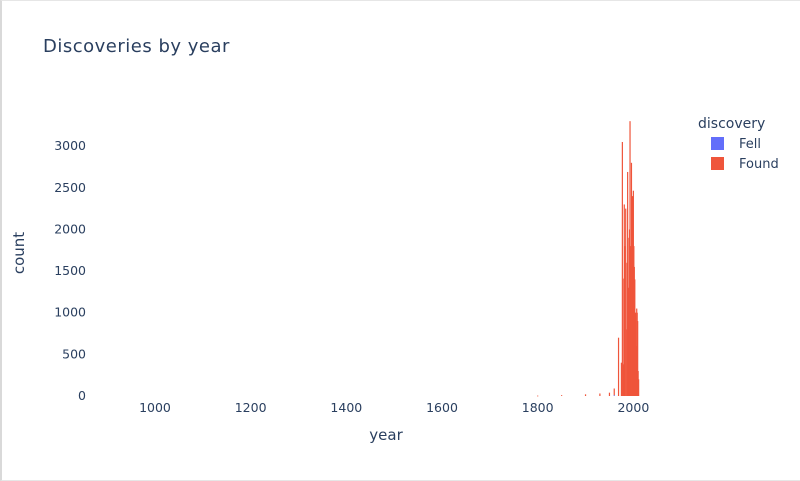 The width and height of the screenshot is (800, 481). Describe the element at coordinates (19, 253) in the screenshot. I see `y-axis-title: count` at that location.